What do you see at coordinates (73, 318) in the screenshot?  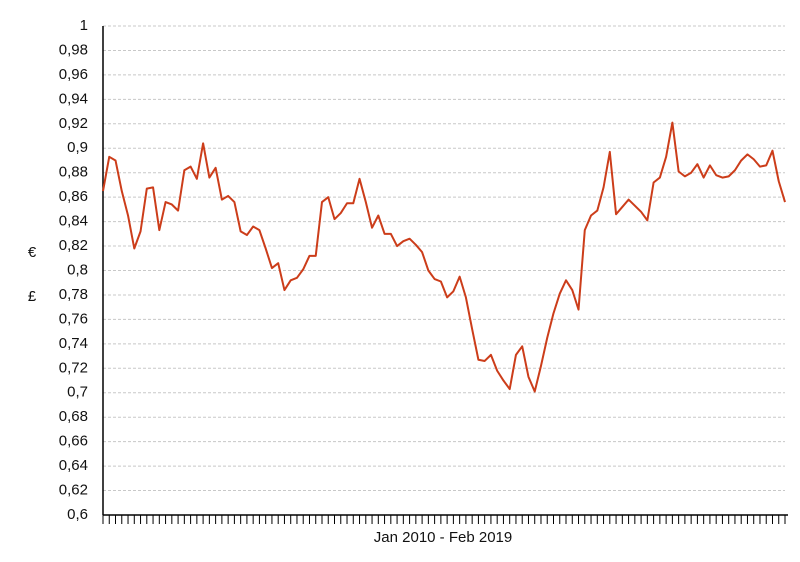 I see `y-tick-label: 0,76` at bounding box center [73, 318].